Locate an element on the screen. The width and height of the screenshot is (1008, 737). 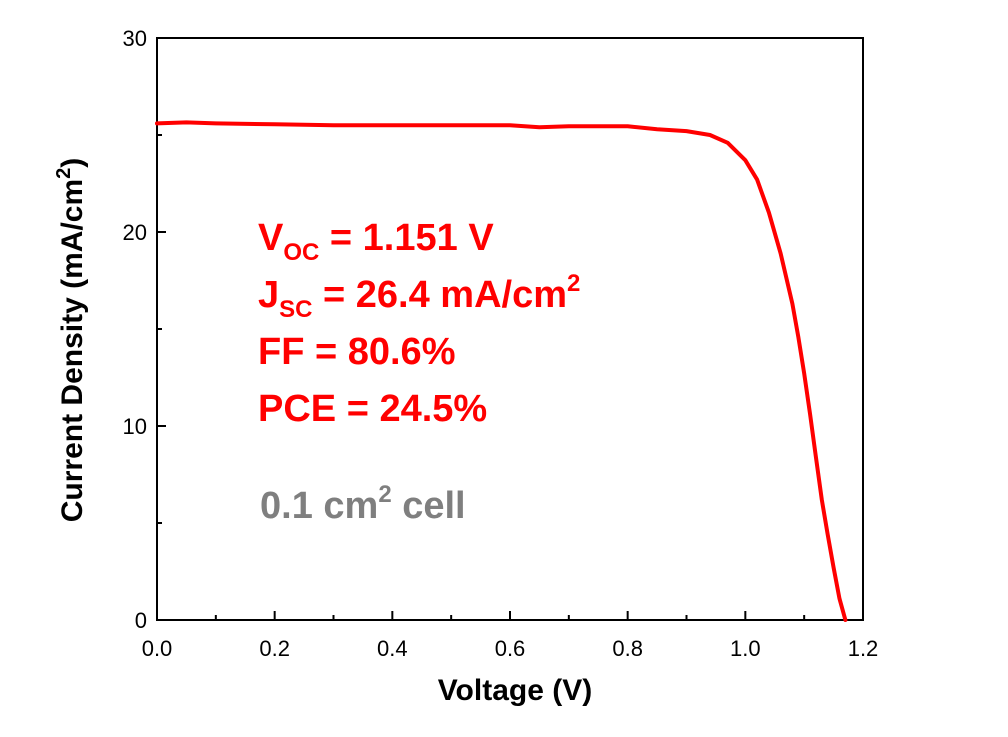
cell-area-note: 0.1 cm2 cell is located at coordinates (363, 504).